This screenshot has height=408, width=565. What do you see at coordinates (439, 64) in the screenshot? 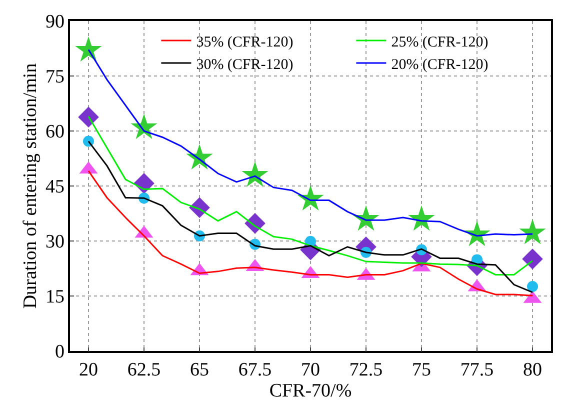
I see `legend-label: 20% (CFR-120)` at bounding box center [439, 64].